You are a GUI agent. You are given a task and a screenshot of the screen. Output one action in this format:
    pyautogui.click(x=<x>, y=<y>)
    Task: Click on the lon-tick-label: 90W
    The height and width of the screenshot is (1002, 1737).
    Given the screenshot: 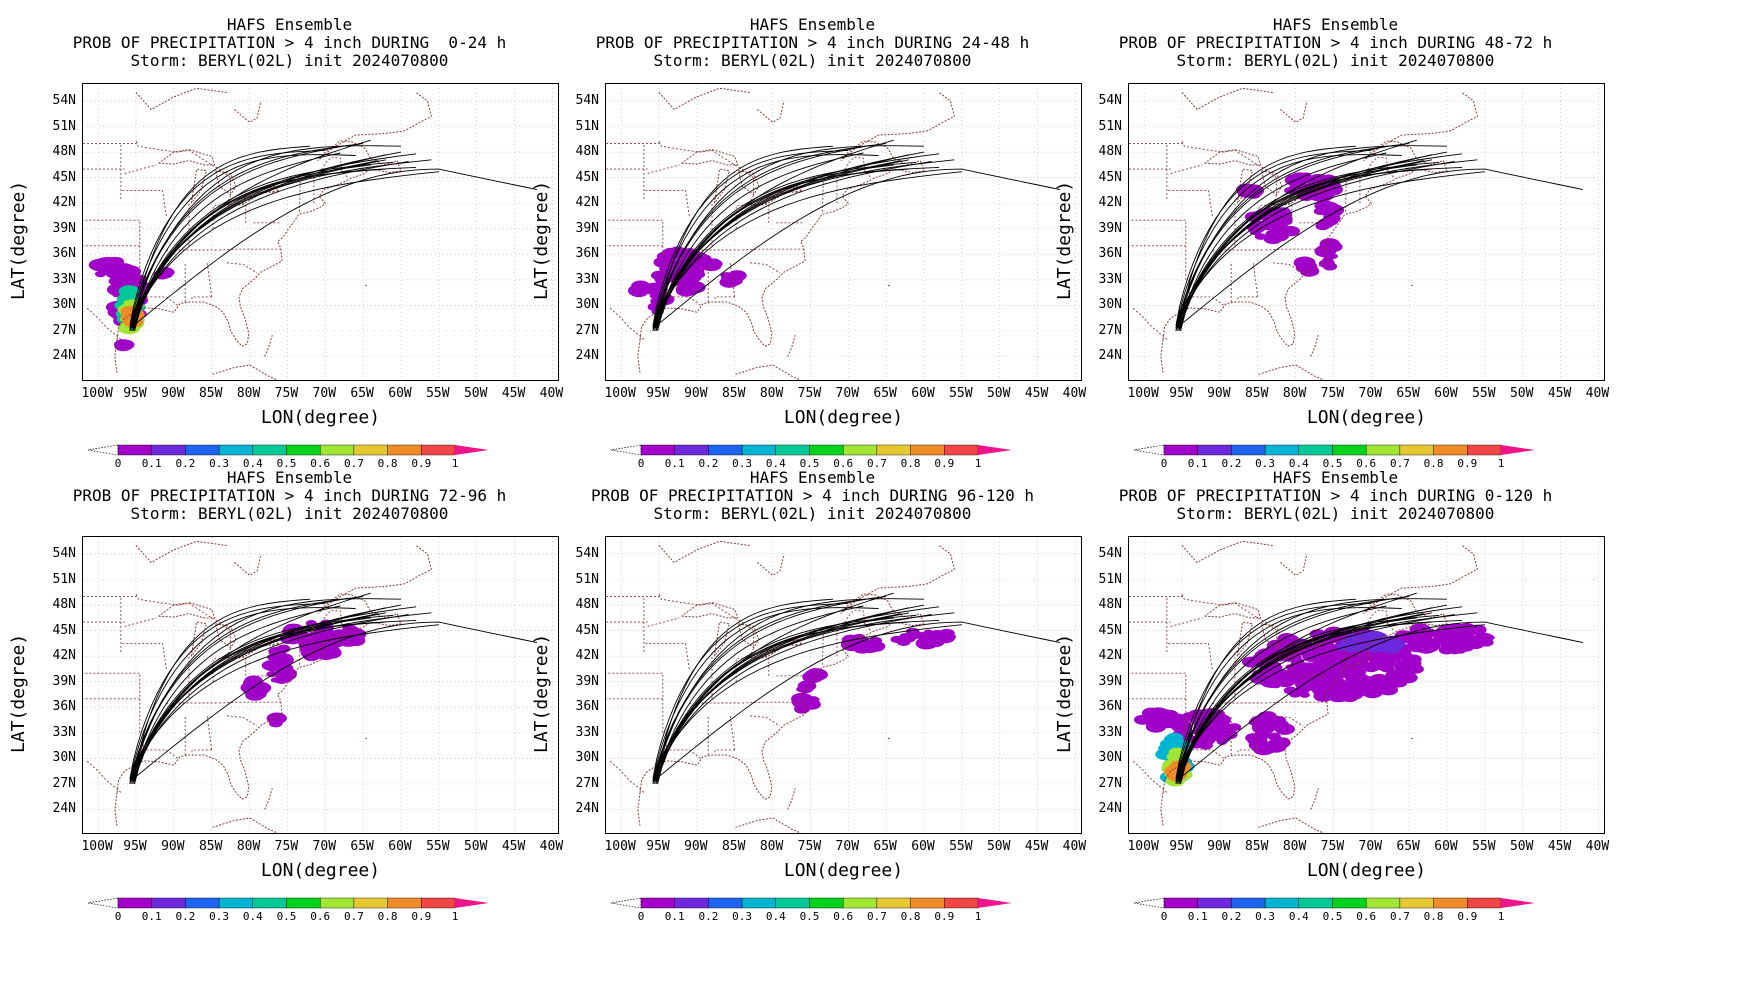 What is the action you would take?
    pyautogui.click(x=173, y=846)
    